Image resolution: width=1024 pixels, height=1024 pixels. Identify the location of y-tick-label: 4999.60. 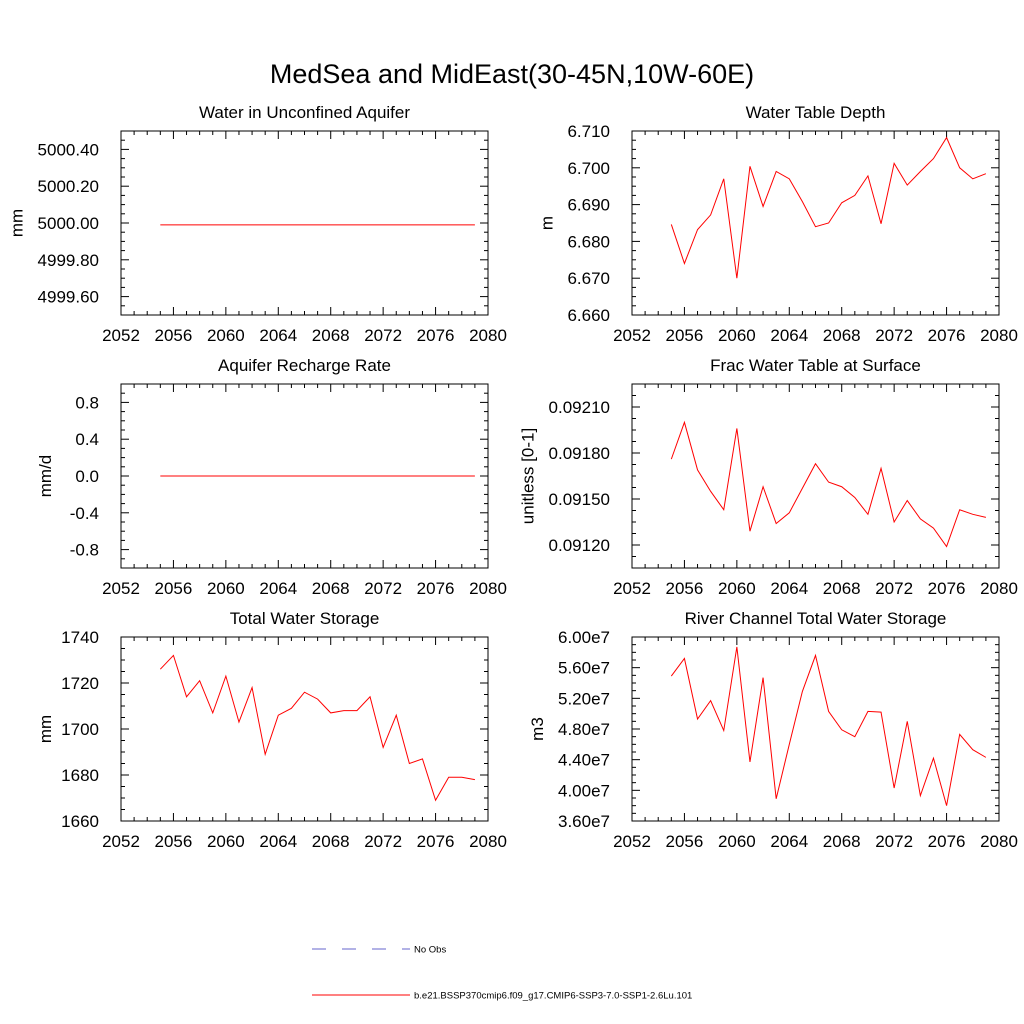
(68, 297).